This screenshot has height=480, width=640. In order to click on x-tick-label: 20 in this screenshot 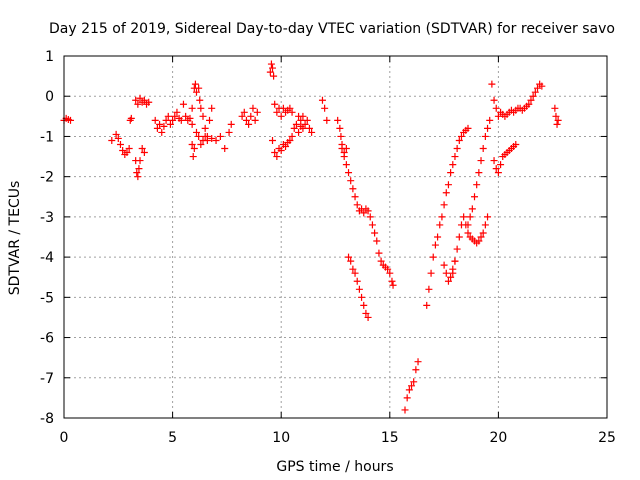, I will do `click(498, 438)`.